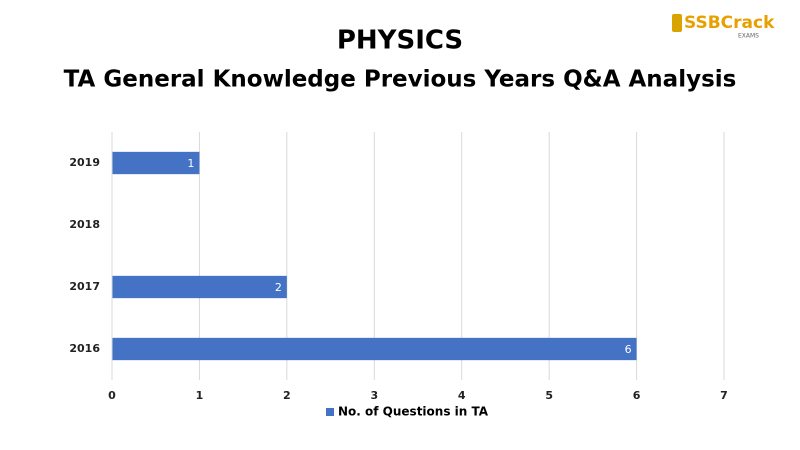 The image size is (800, 450). Describe the element at coordinates (330, 412) in the screenshot. I see `legend-swatch` at that location.